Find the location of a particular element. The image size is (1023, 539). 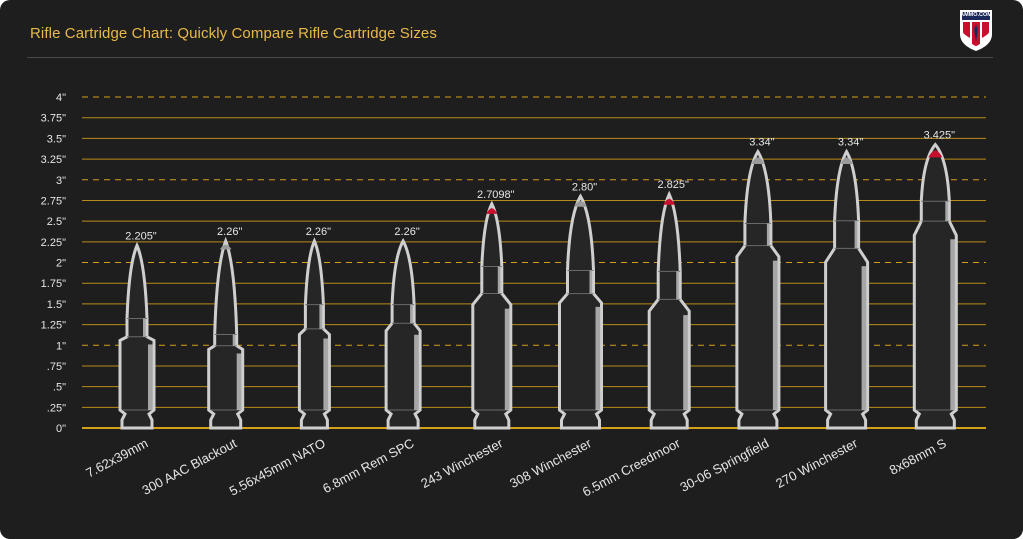

logo-text: AMMO.COM is located at coordinates (976, 15).